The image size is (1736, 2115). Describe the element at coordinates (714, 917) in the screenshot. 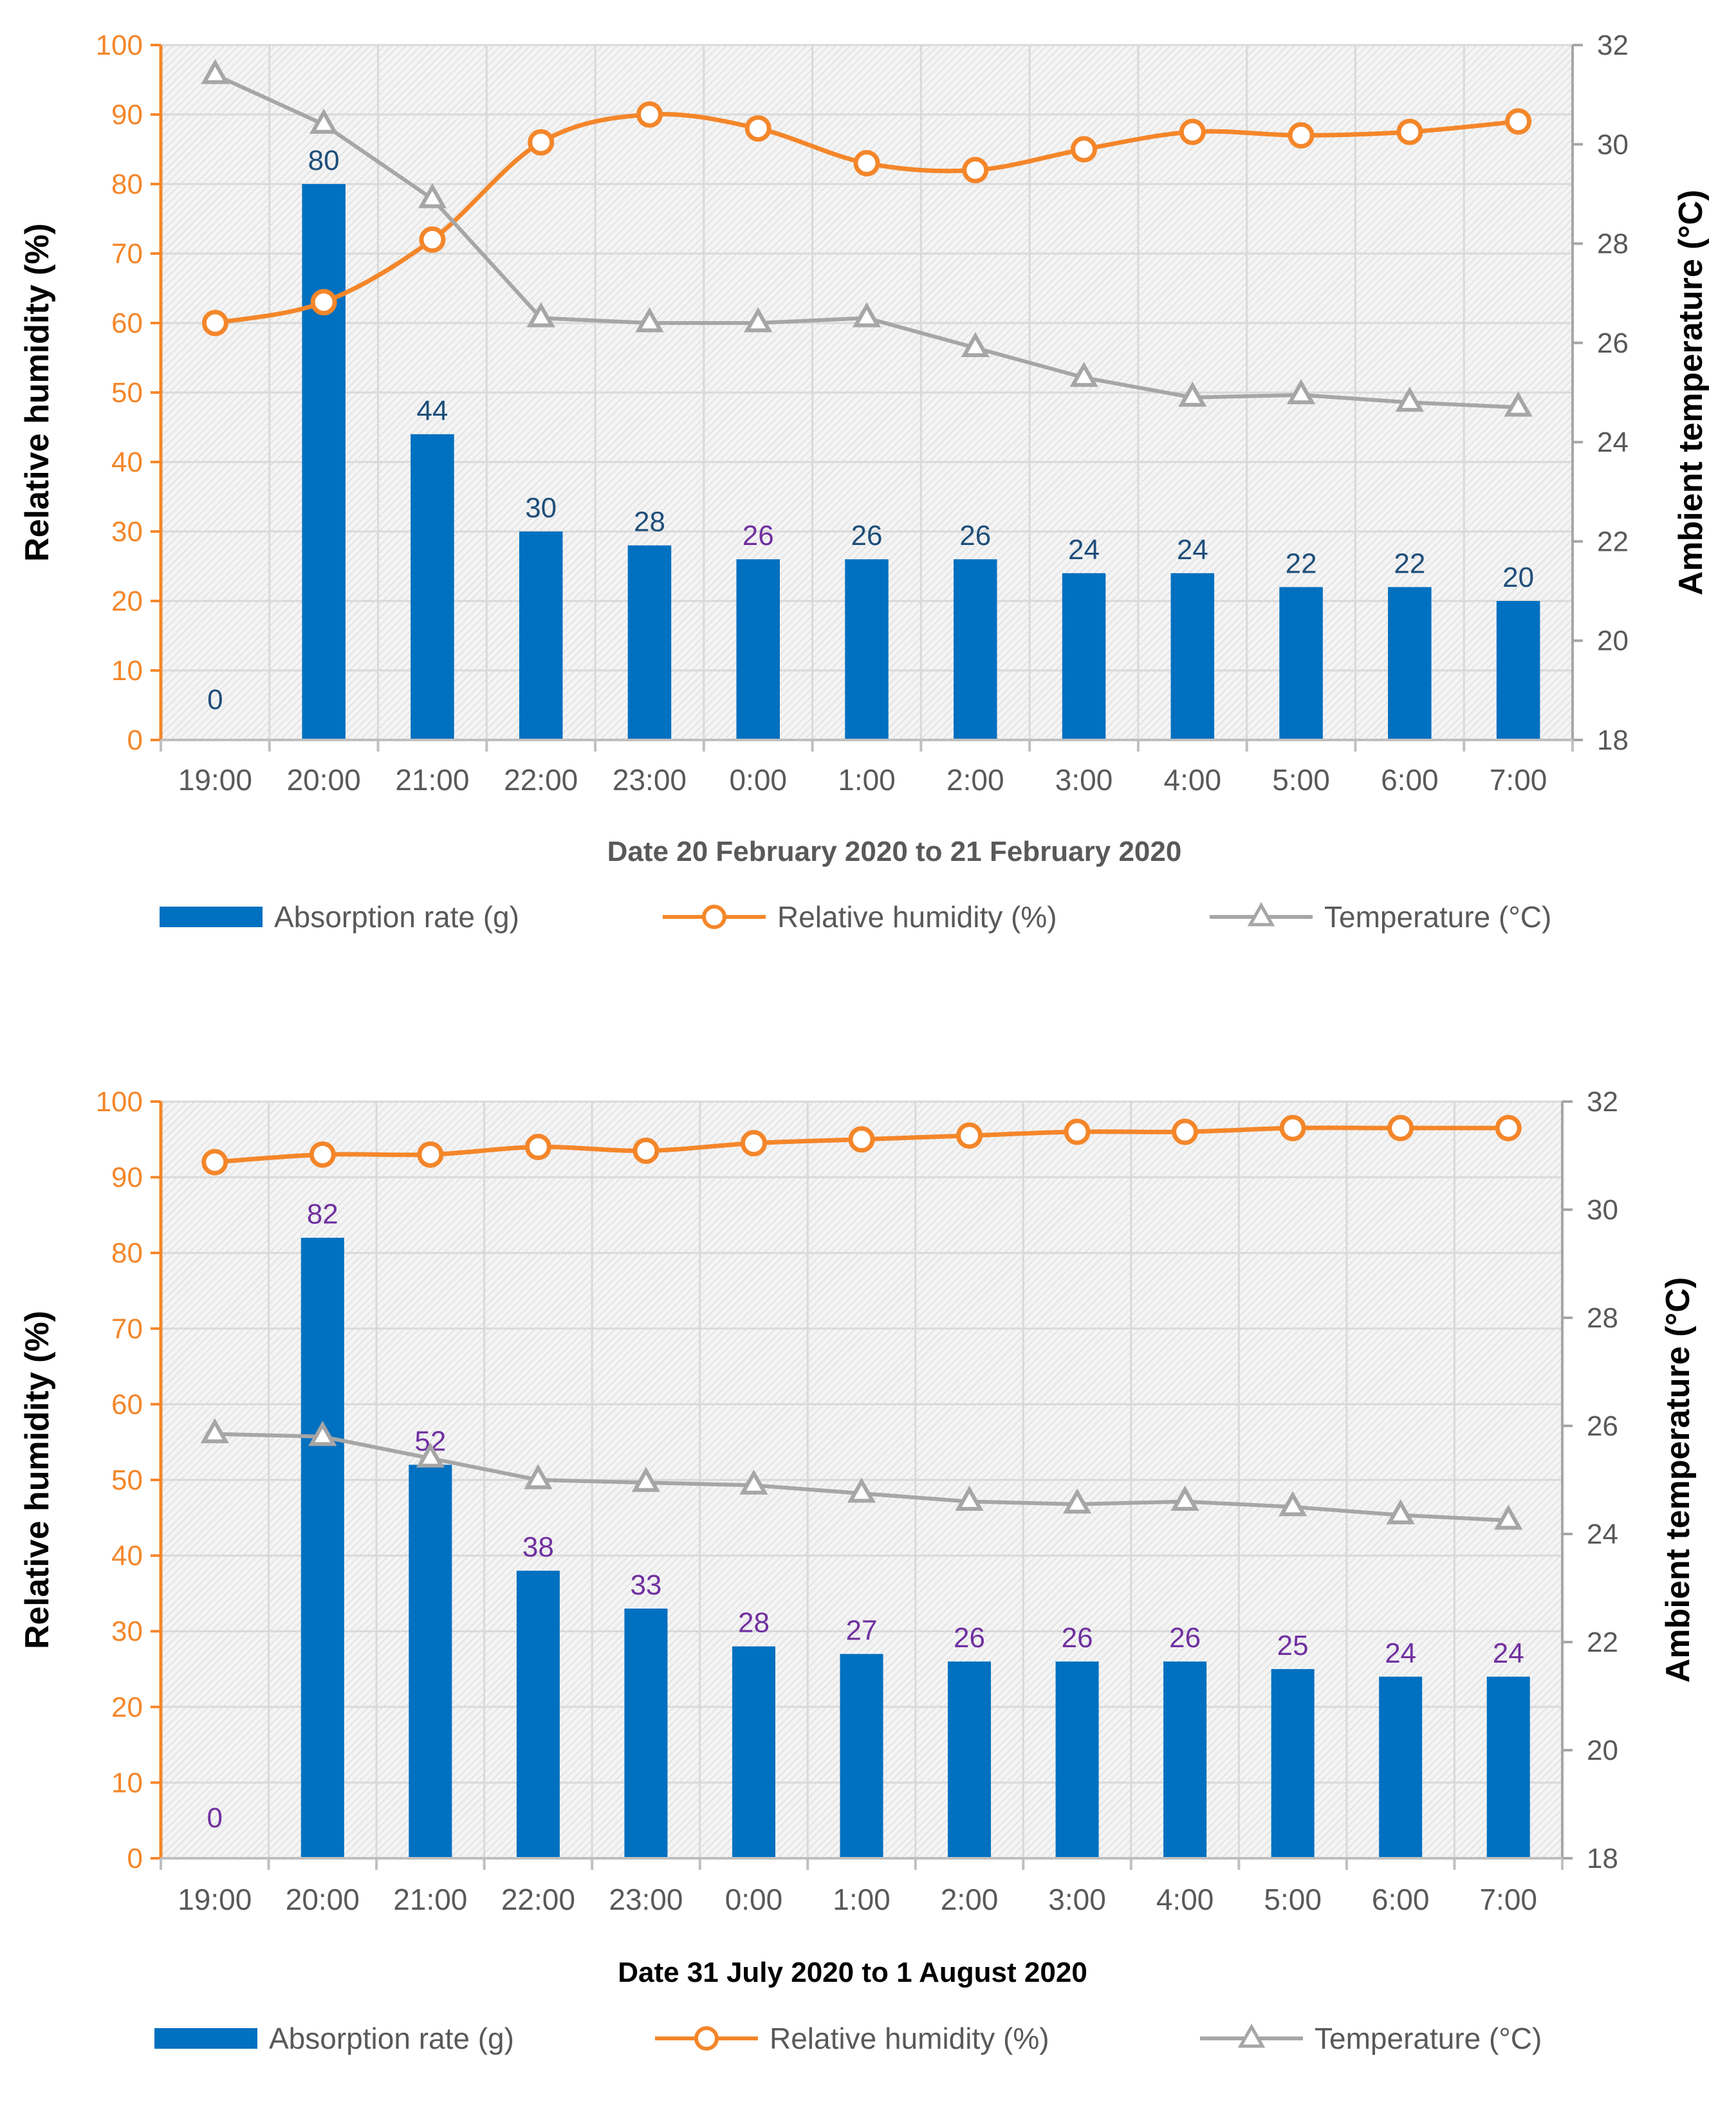

I see `legend-circle-marker` at that location.